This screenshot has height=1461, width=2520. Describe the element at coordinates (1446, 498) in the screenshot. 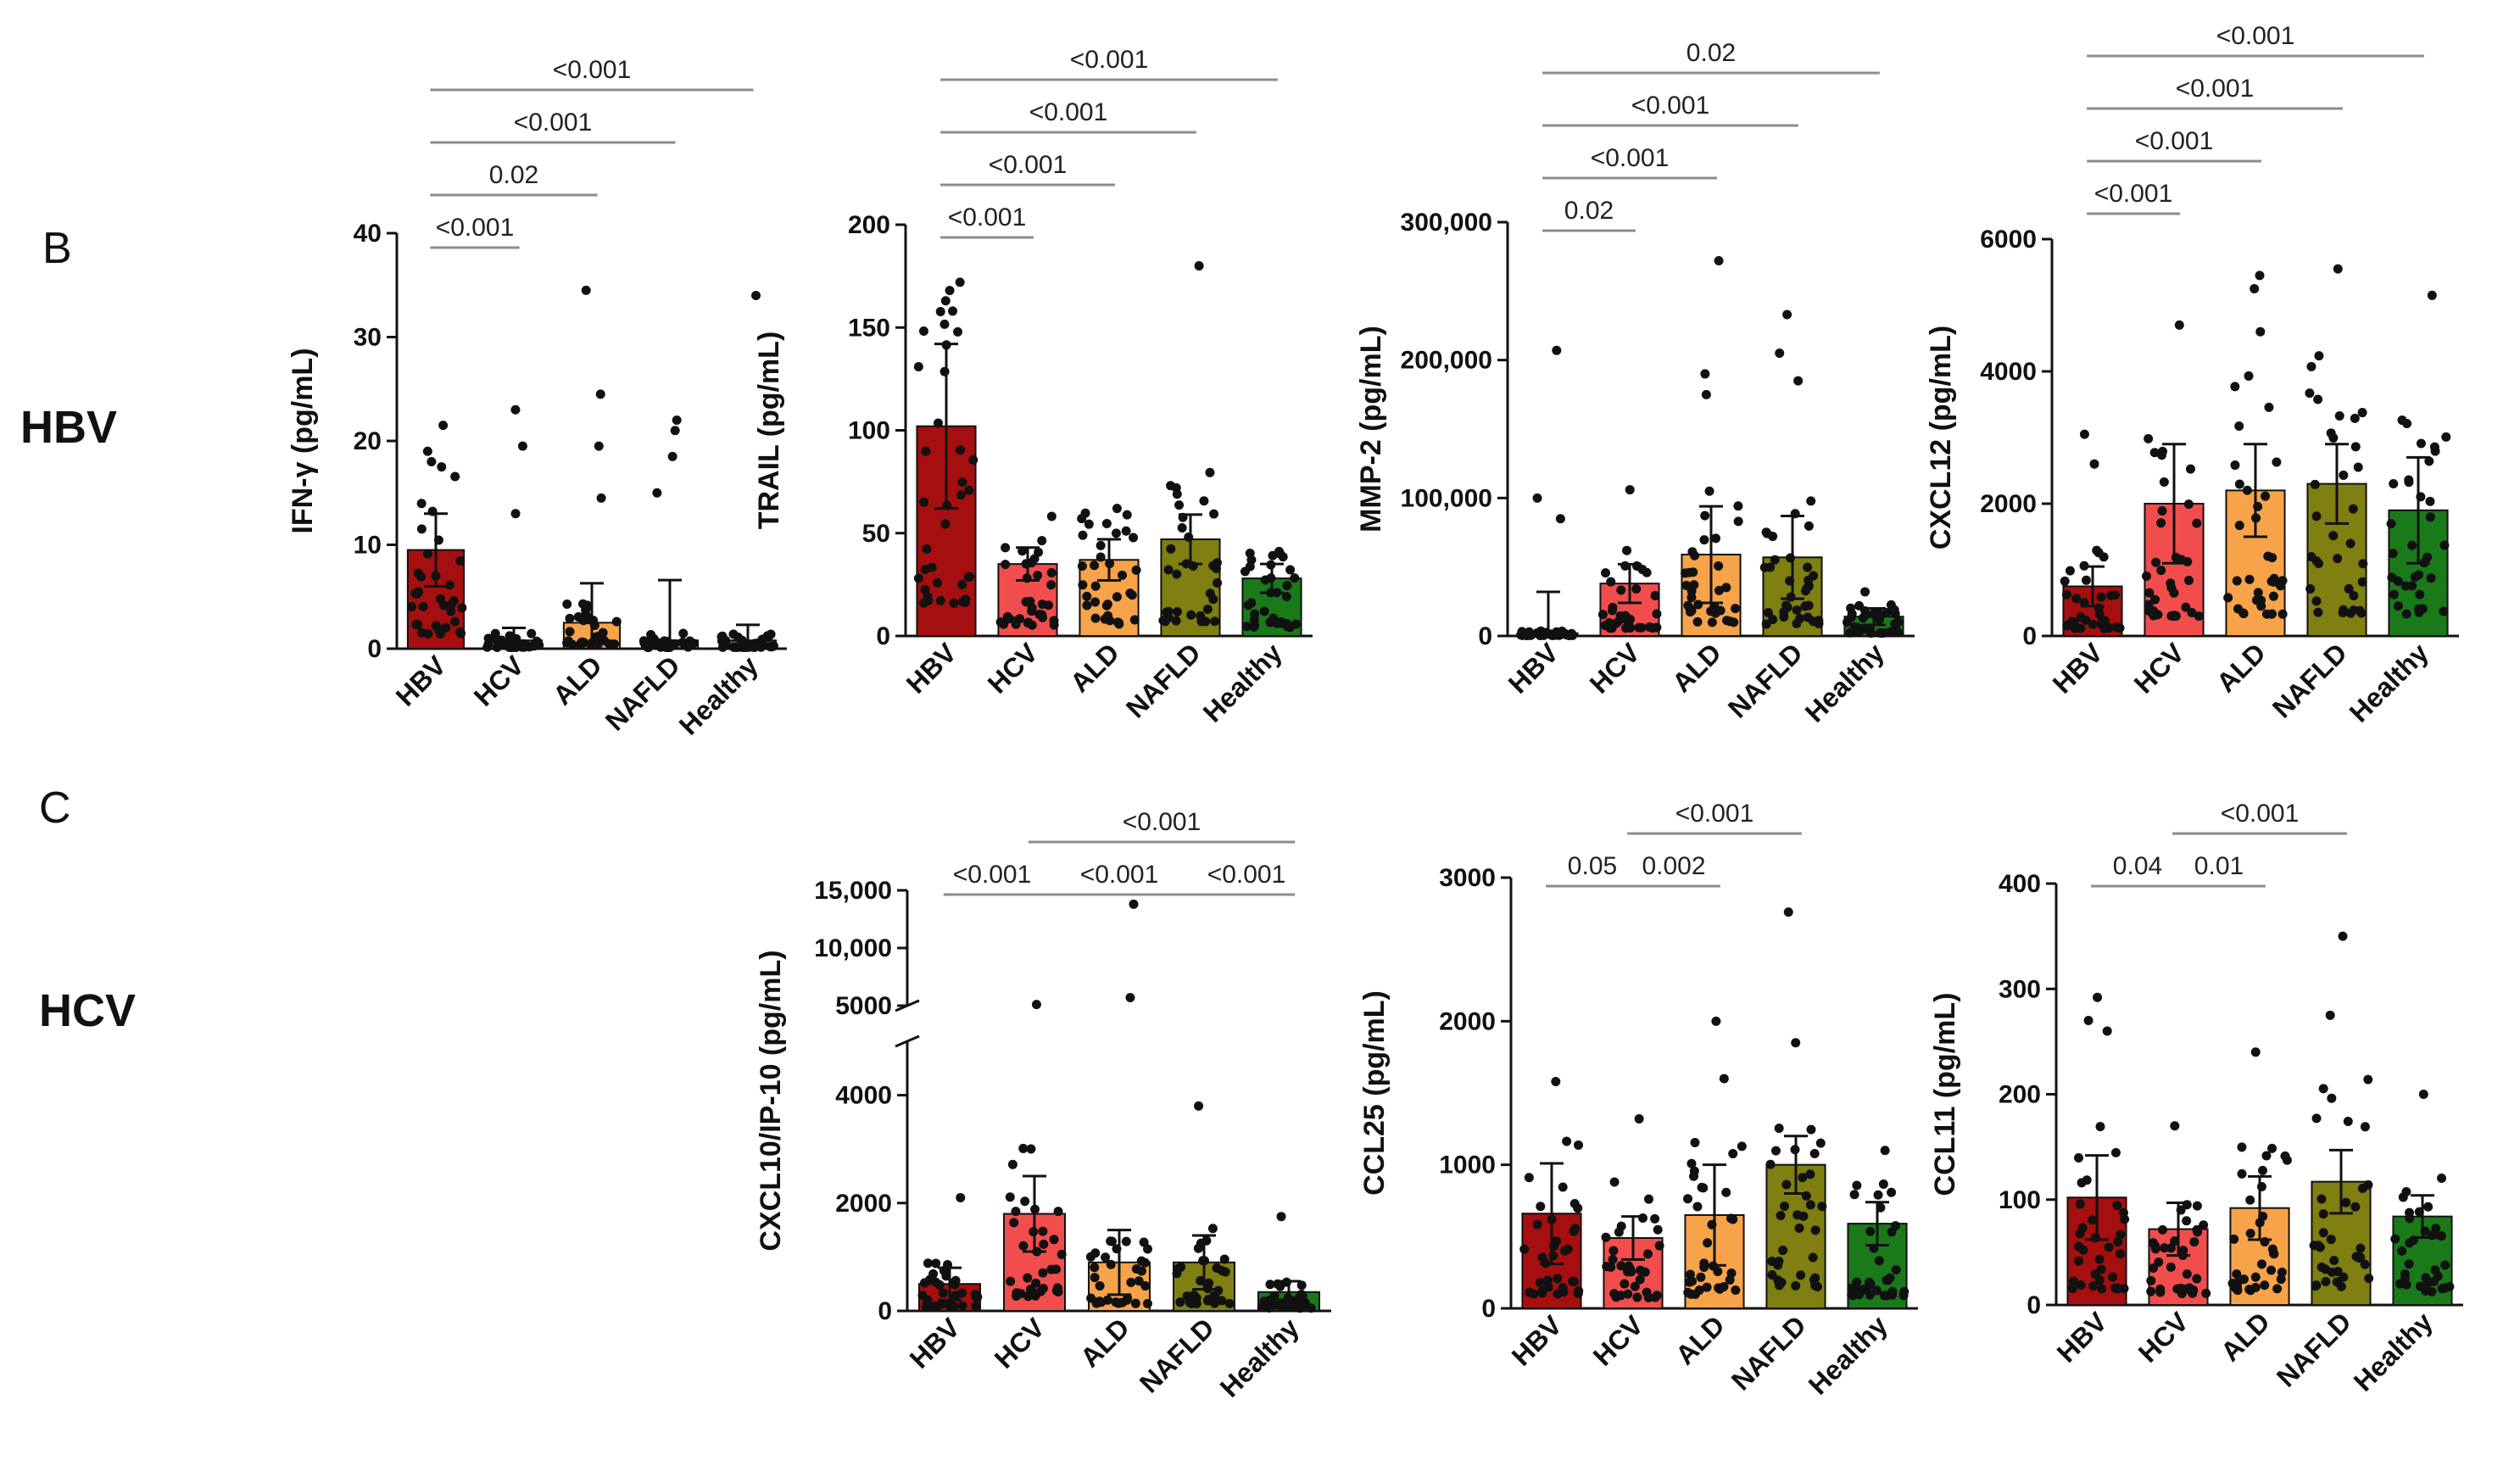

I see `y-tick-label: 100,000` at that location.